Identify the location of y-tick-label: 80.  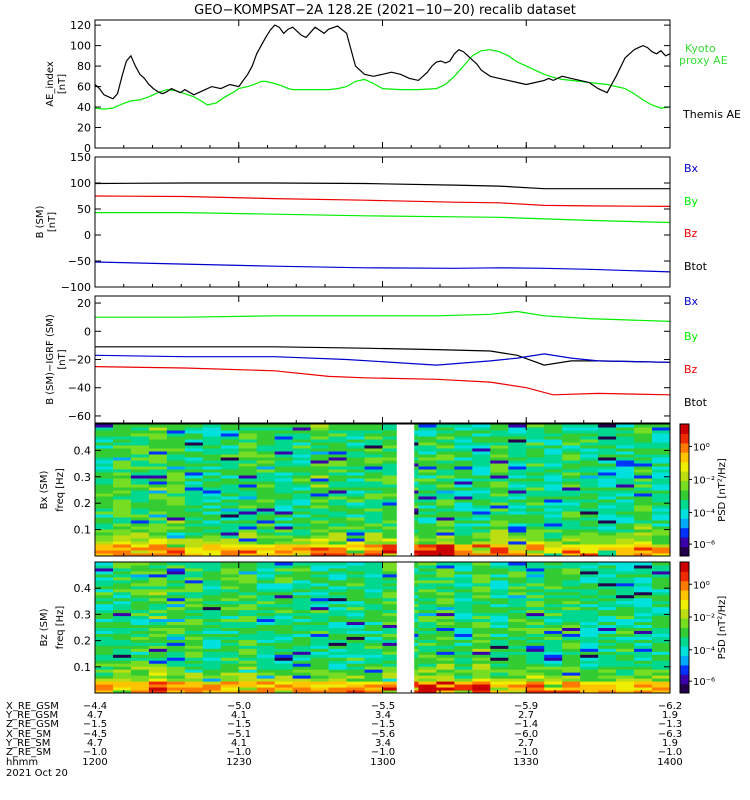
(84, 66).